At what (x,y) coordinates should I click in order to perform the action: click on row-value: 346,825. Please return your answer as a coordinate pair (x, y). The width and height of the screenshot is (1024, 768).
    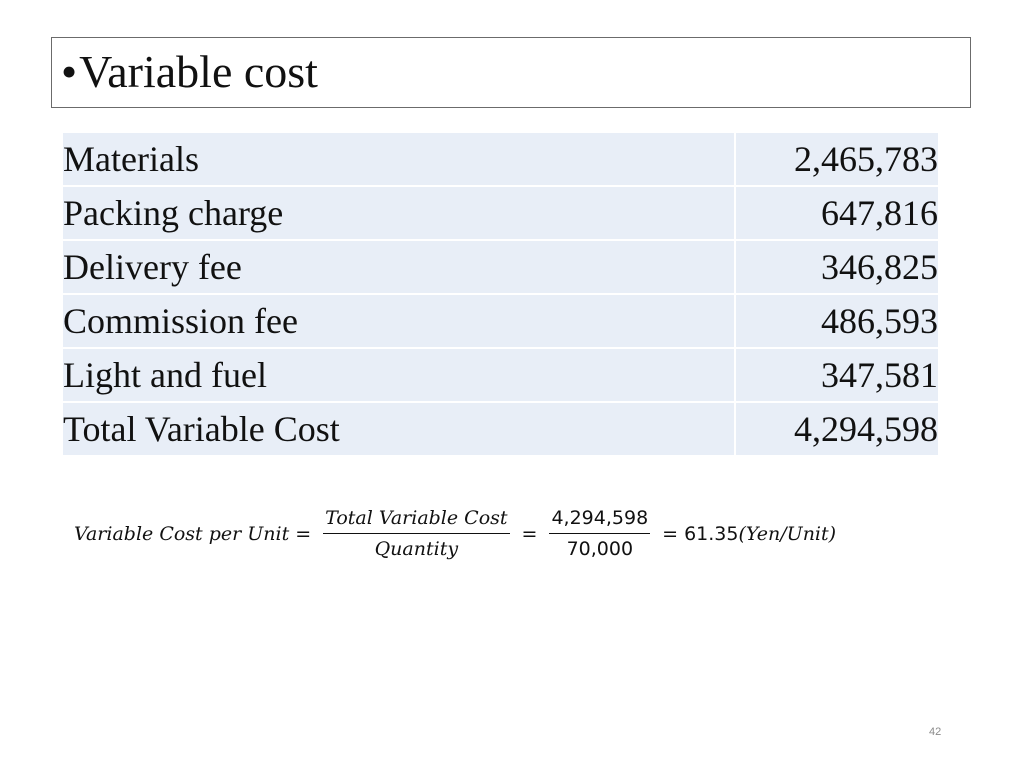
    Looking at the image, I should click on (837, 267).